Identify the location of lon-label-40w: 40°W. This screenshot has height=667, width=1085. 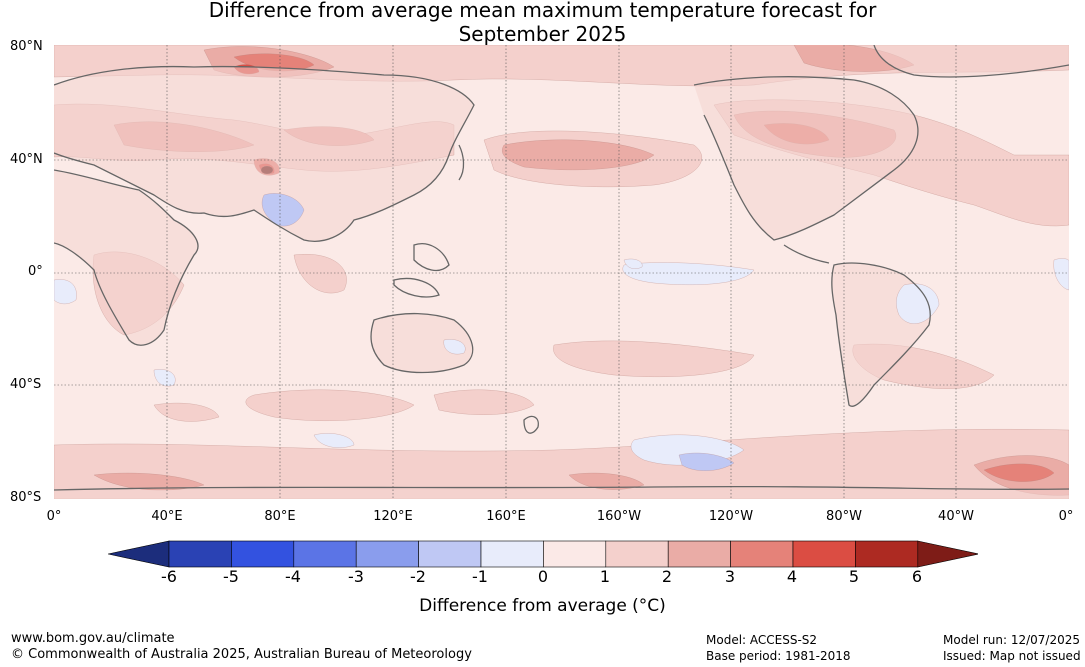
(956, 516).